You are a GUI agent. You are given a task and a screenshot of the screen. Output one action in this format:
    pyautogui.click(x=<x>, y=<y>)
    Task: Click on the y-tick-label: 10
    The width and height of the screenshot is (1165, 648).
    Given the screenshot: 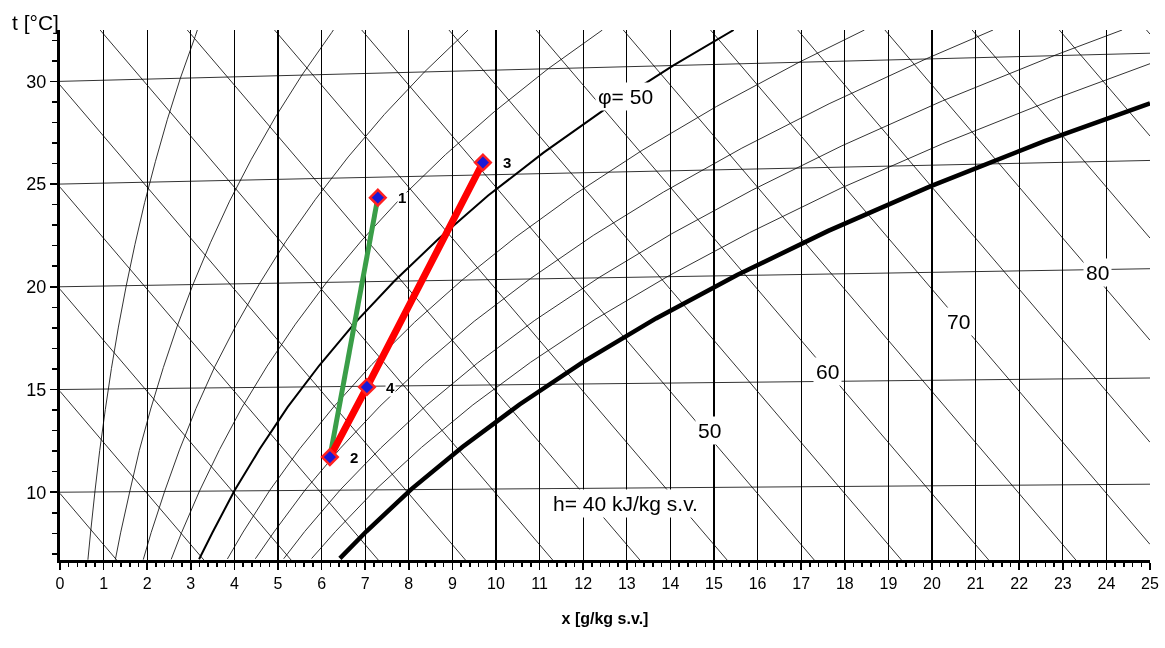 What is the action you would take?
    pyautogui.click(x=36, y=492)
    